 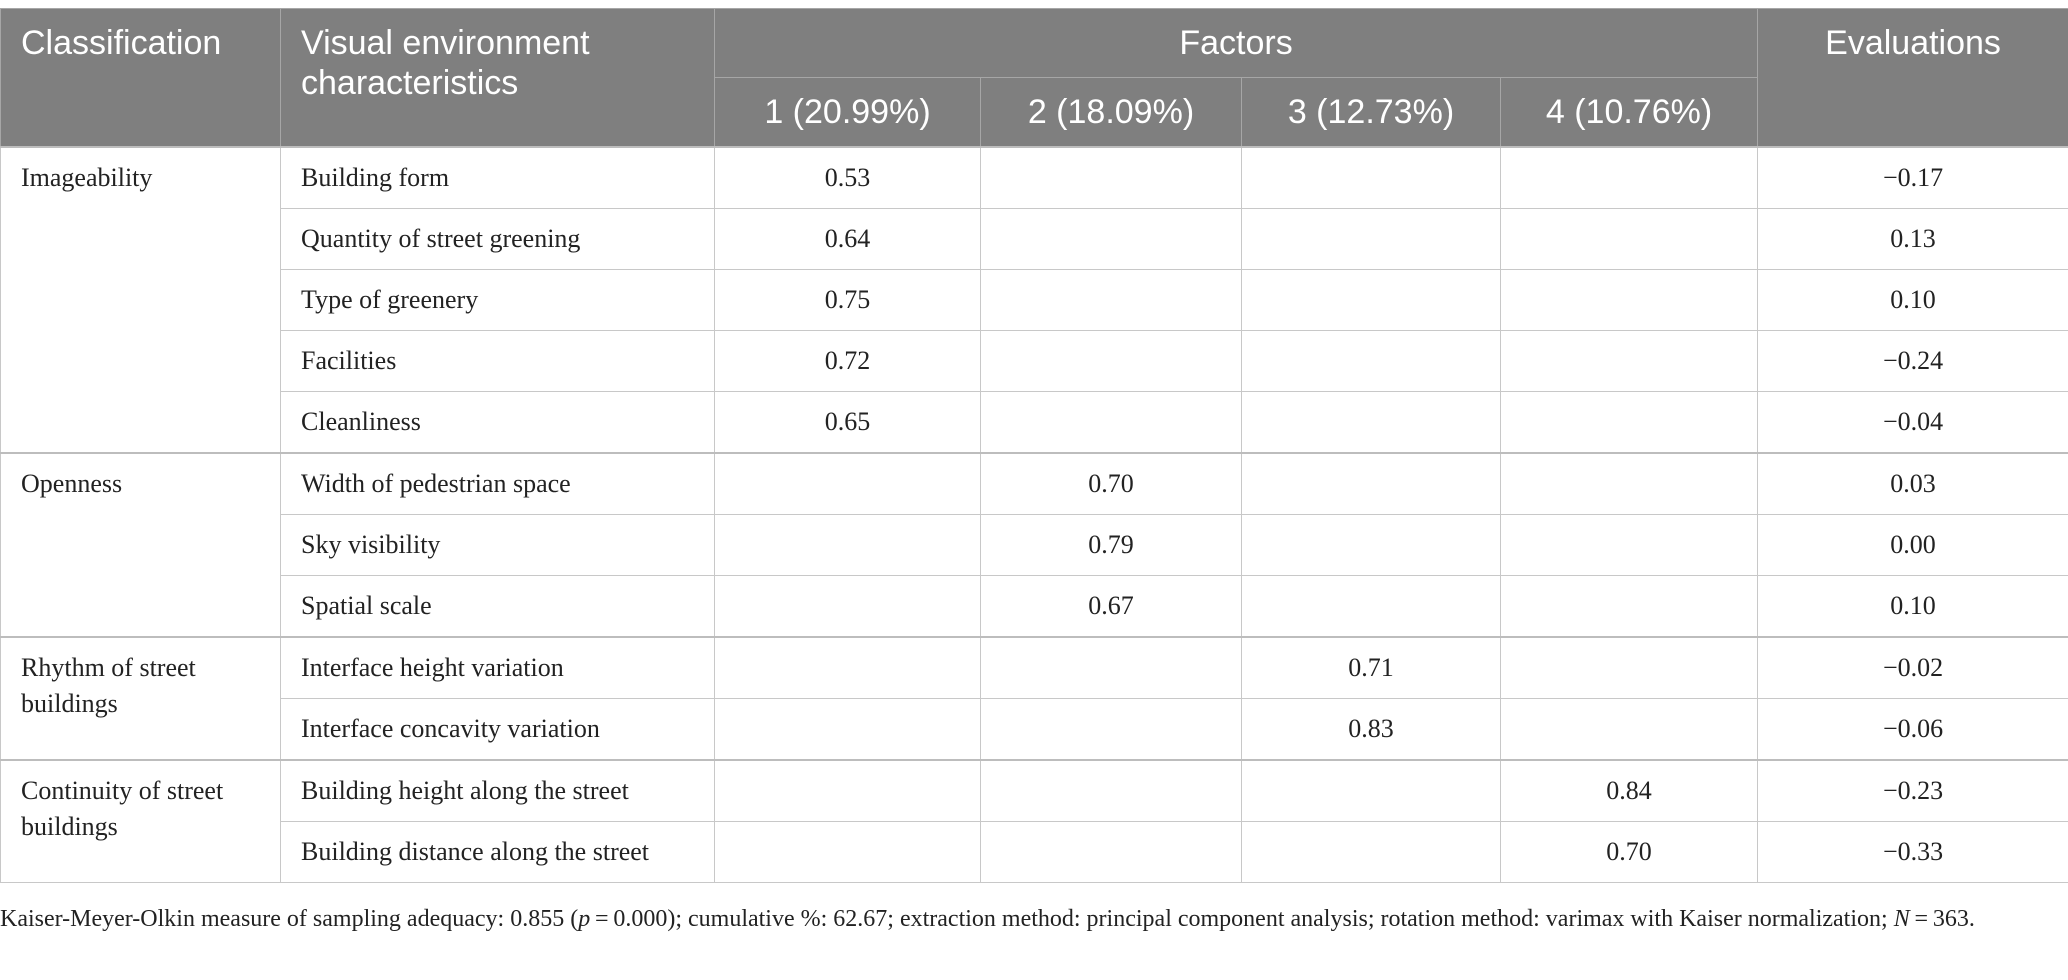 I want to click on loading-cell: 0.79, so click(x=1111, y=545).